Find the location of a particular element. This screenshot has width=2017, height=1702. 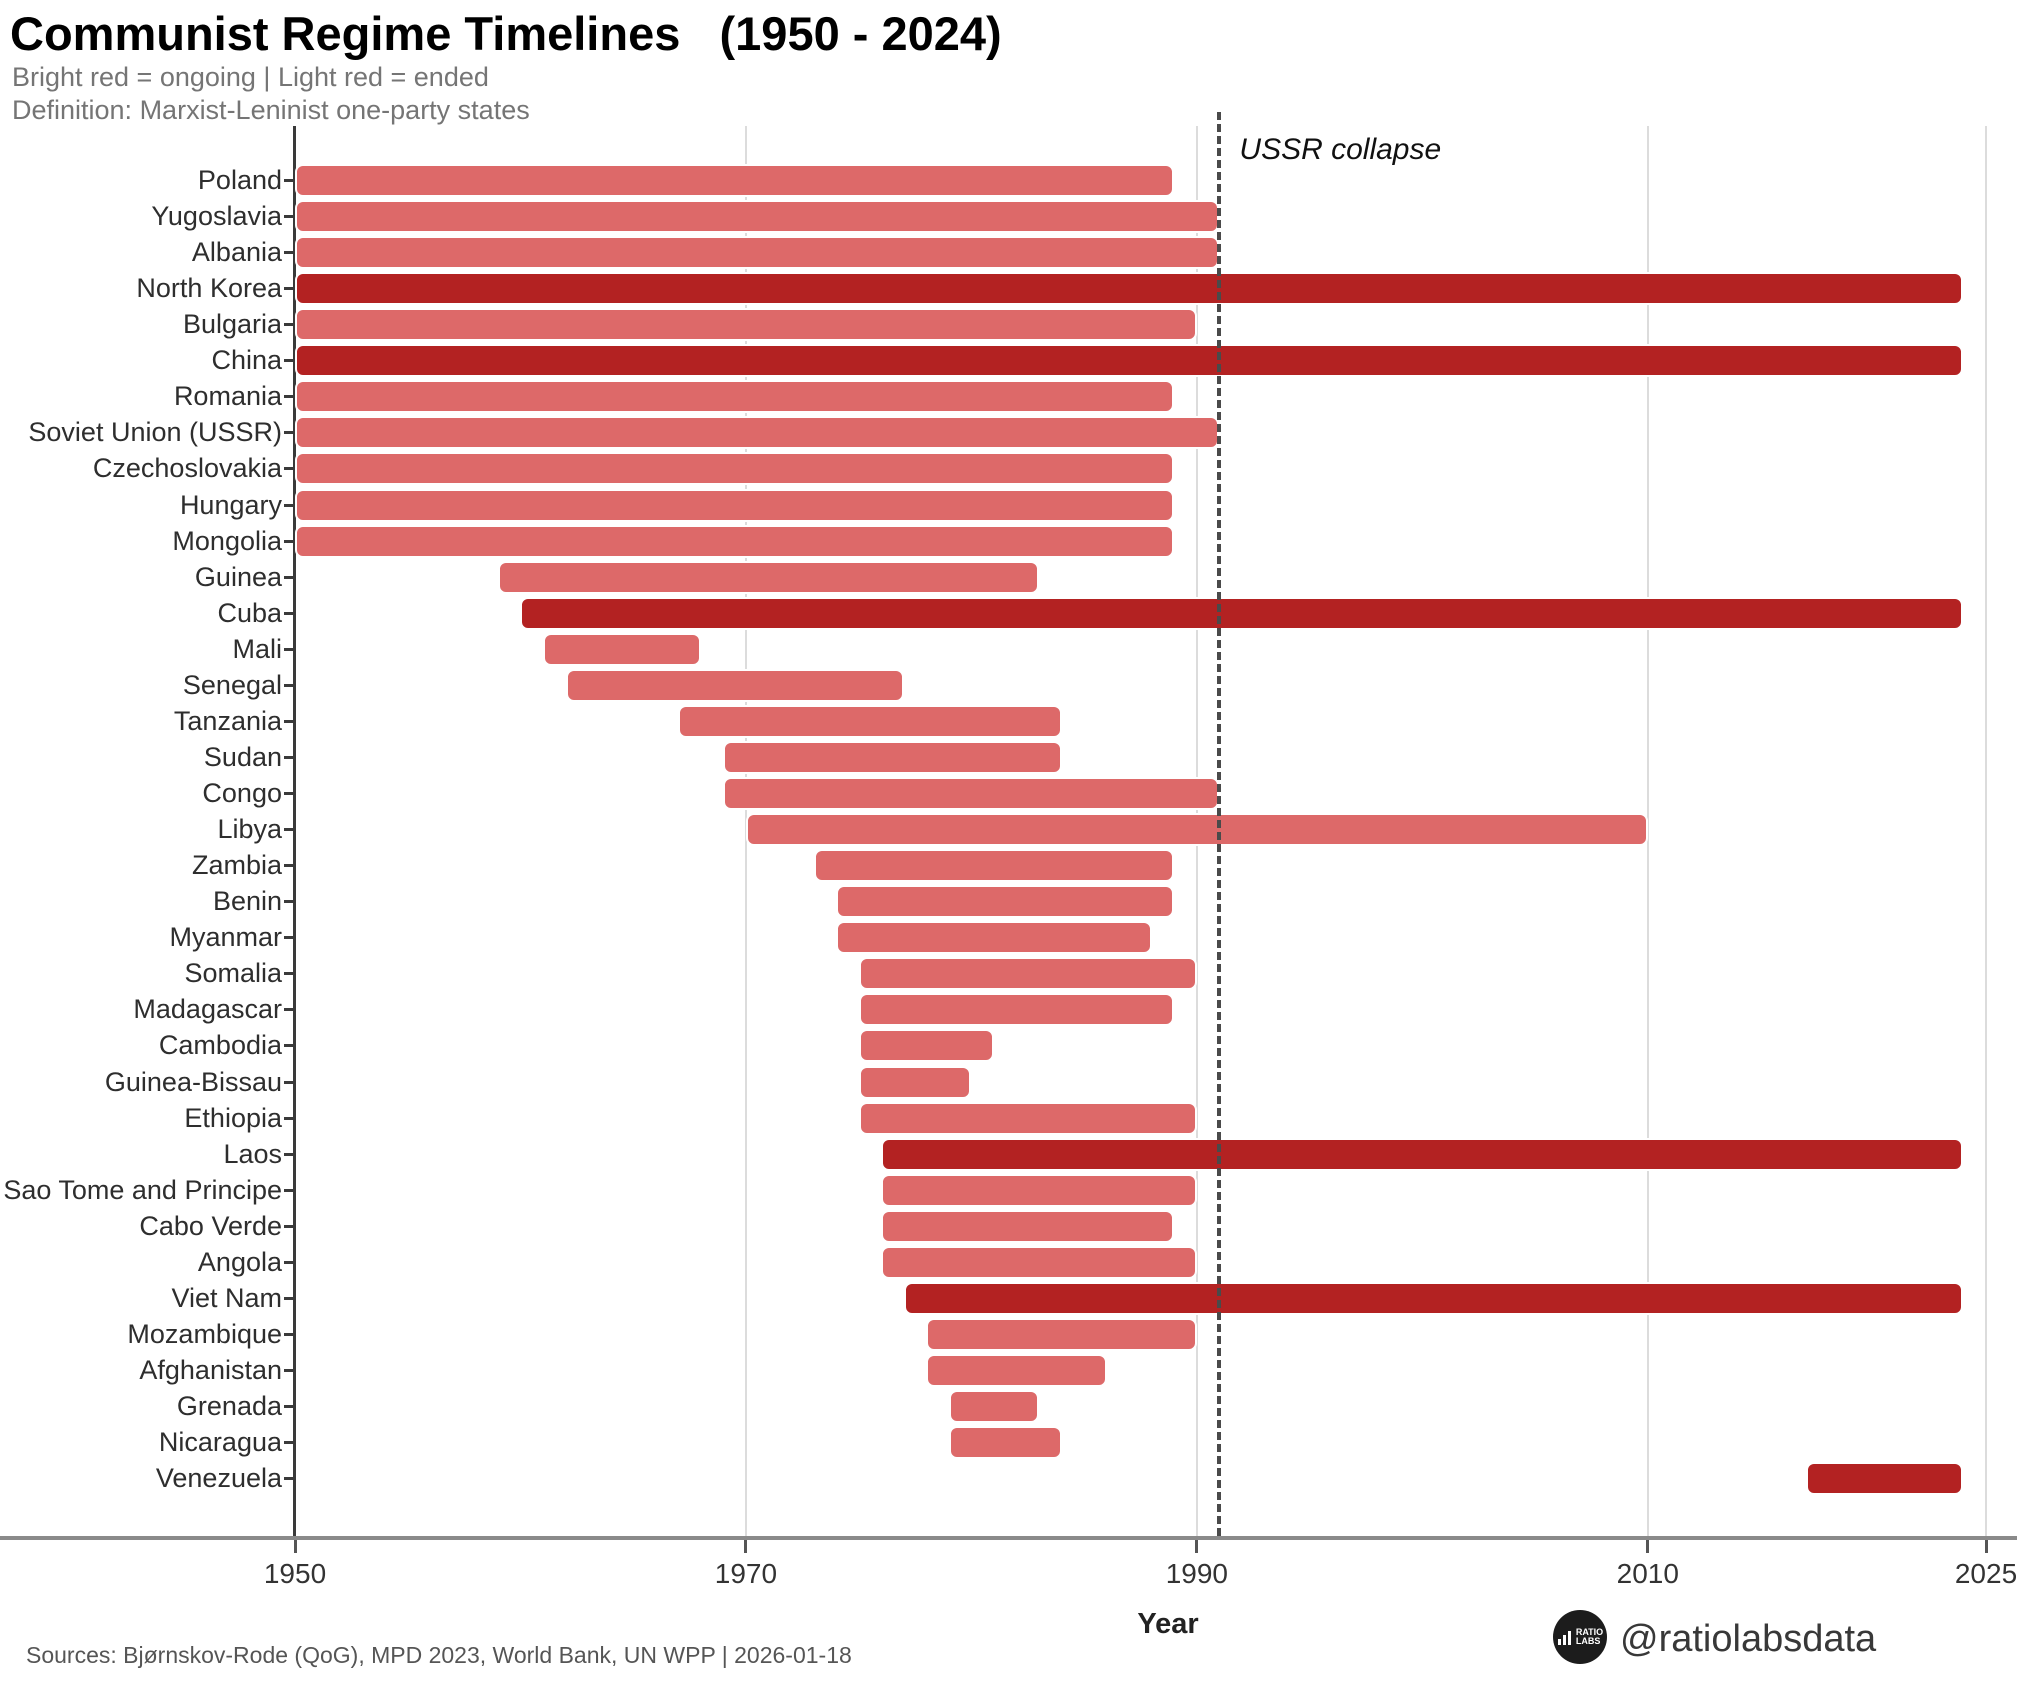

chart-subtitle-legend: Bright red = ongoing | Light red = ended is located at coordinates (250, 77).